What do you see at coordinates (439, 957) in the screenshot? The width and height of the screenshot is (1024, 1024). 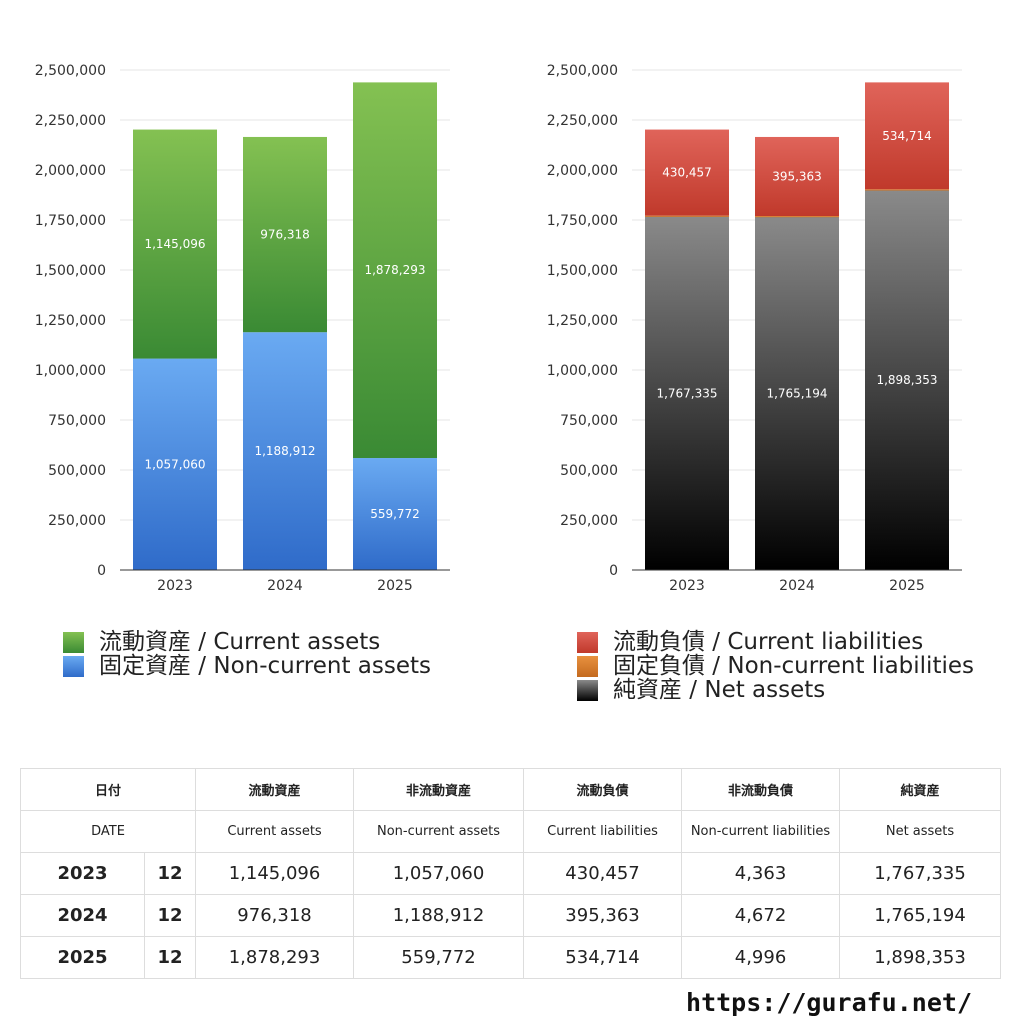 I see `table-cell-non-current-assets: 559,772` at bounding box center [439, 957].